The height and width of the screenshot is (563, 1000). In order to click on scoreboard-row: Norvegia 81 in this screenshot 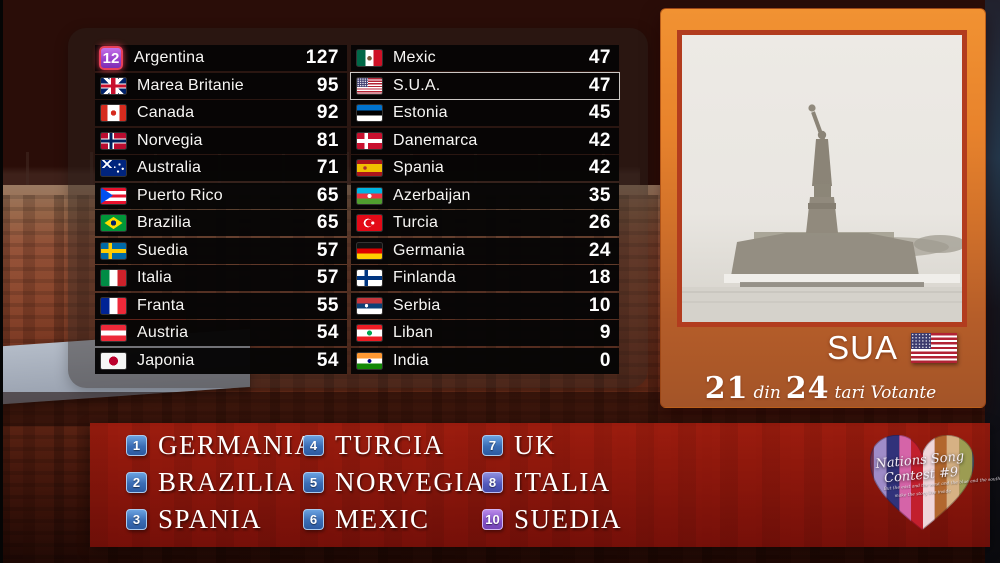, I will do `click(221, 140)`.